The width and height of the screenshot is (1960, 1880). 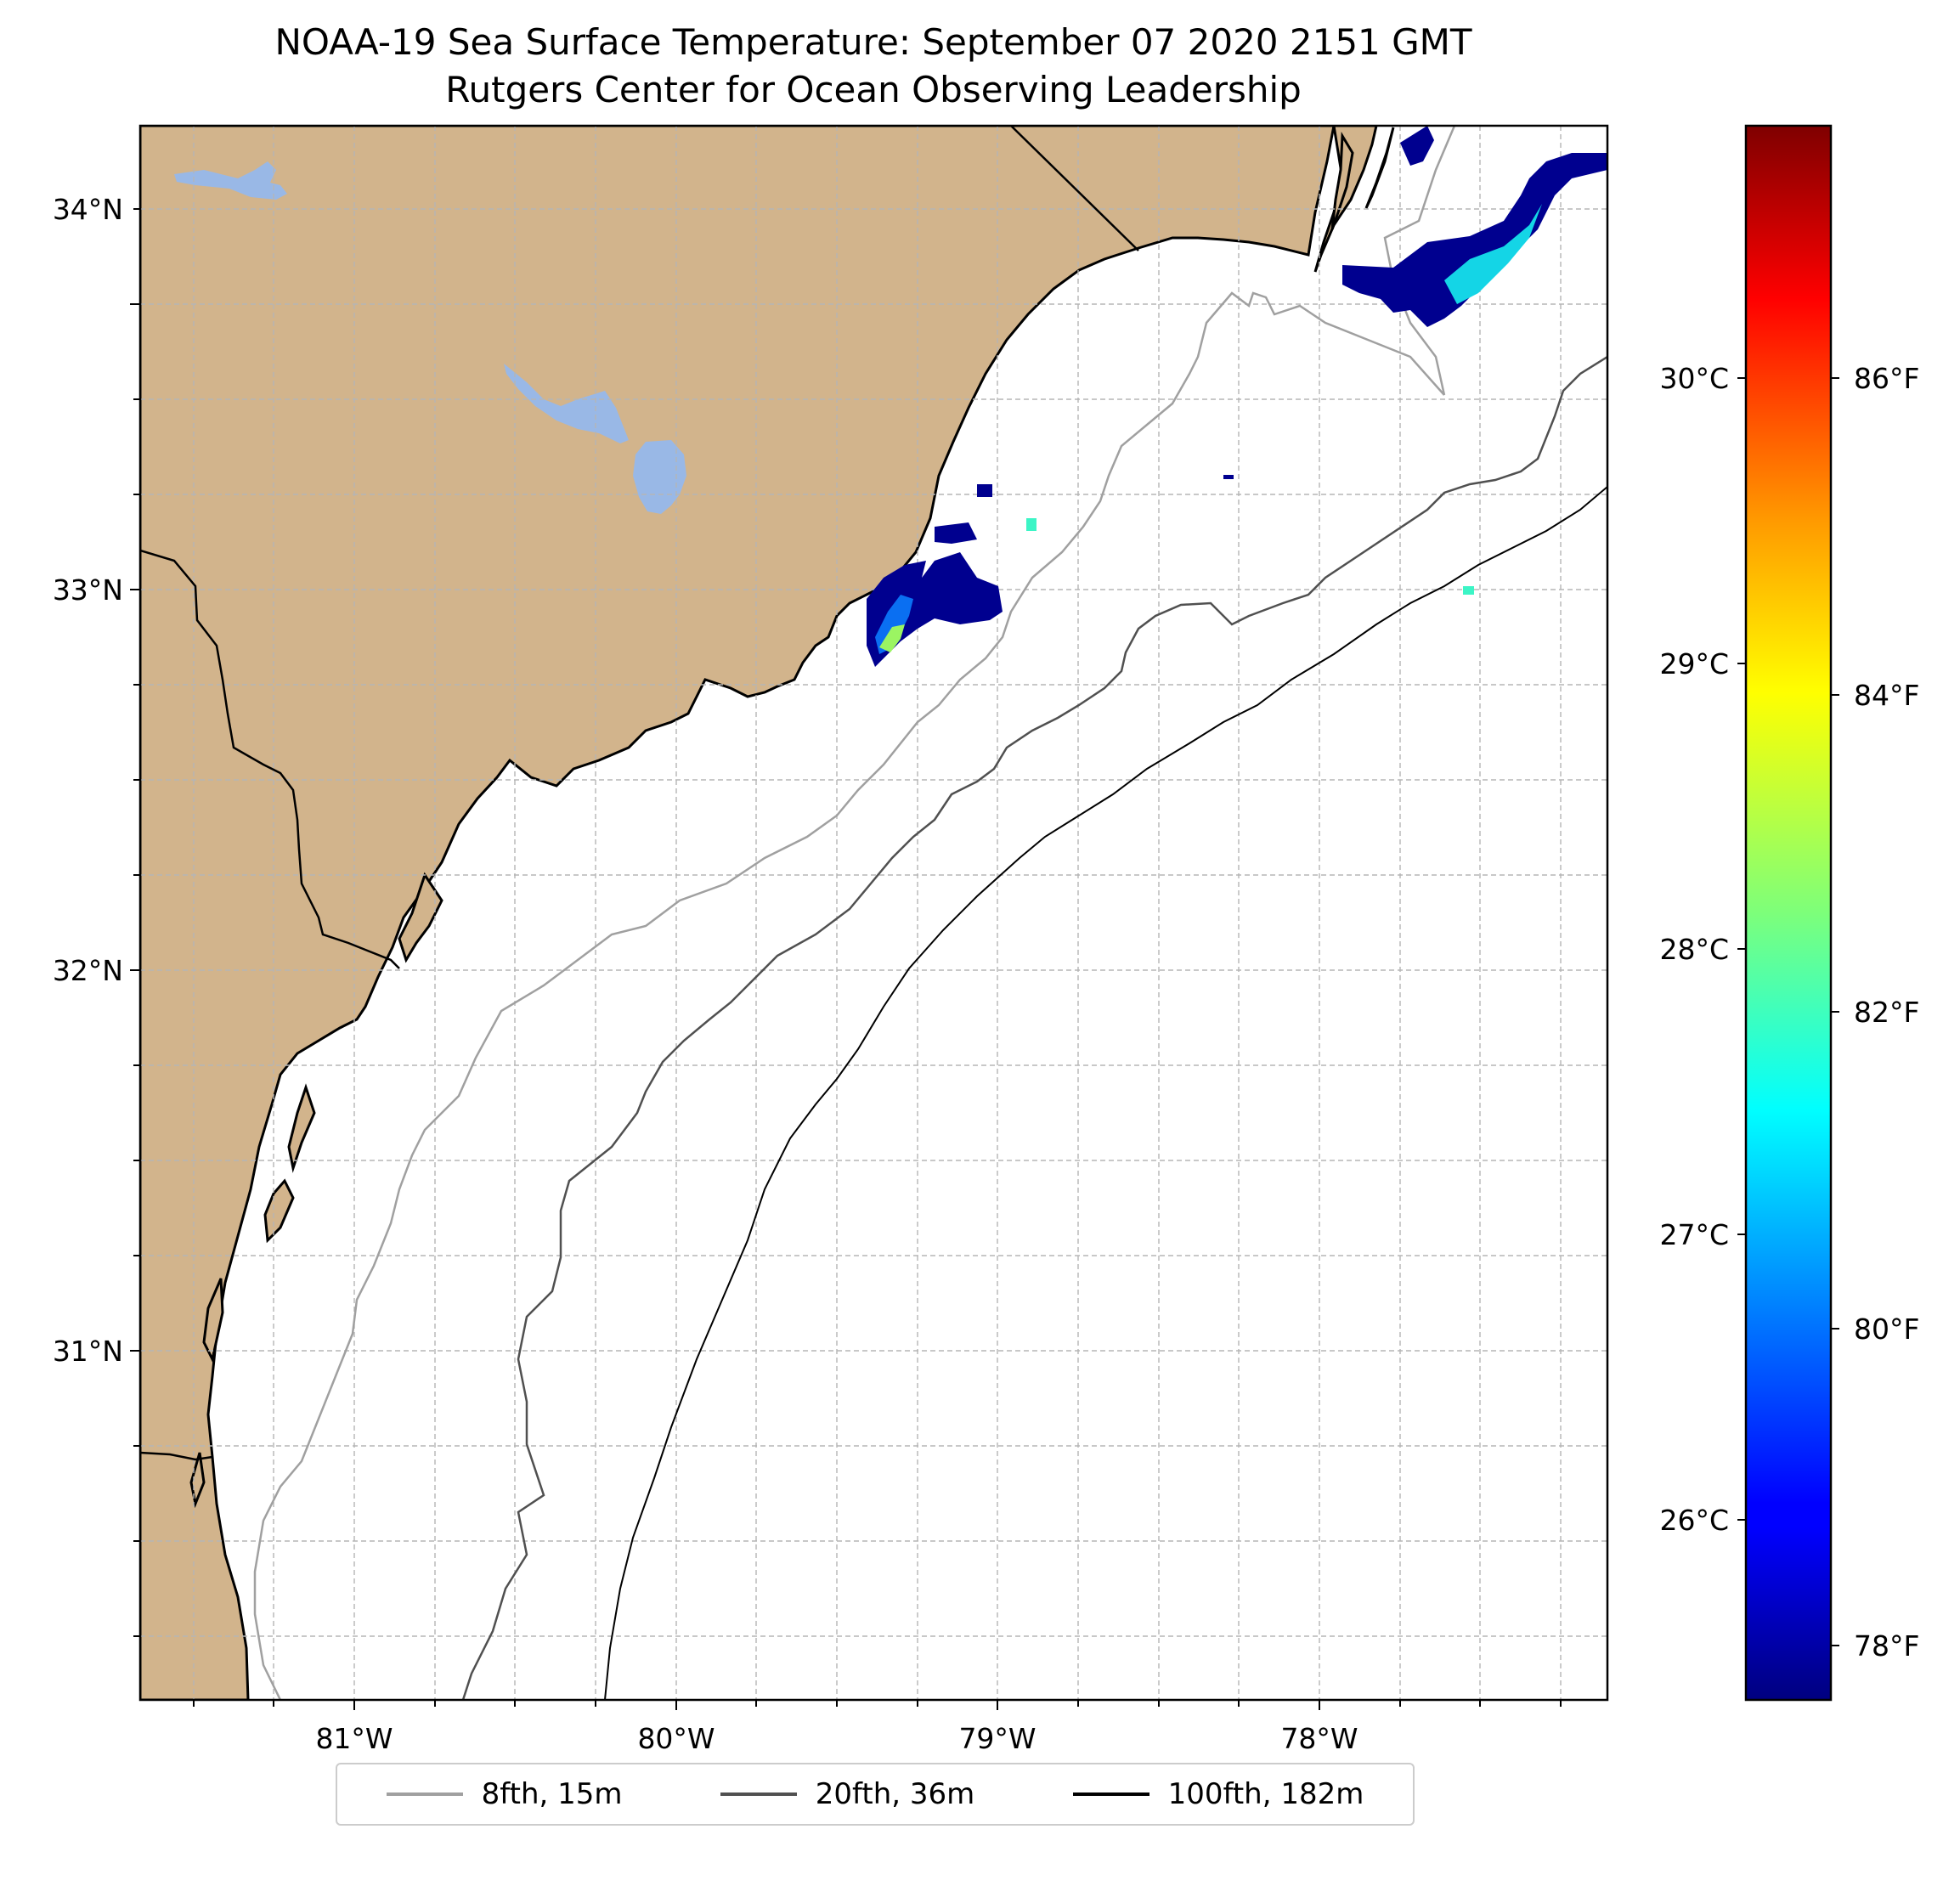 What do you see at coordinates (676, 1739) in the screenshot?
I see `x-tick-label: 80°W` at bounding box center [676, 1739].